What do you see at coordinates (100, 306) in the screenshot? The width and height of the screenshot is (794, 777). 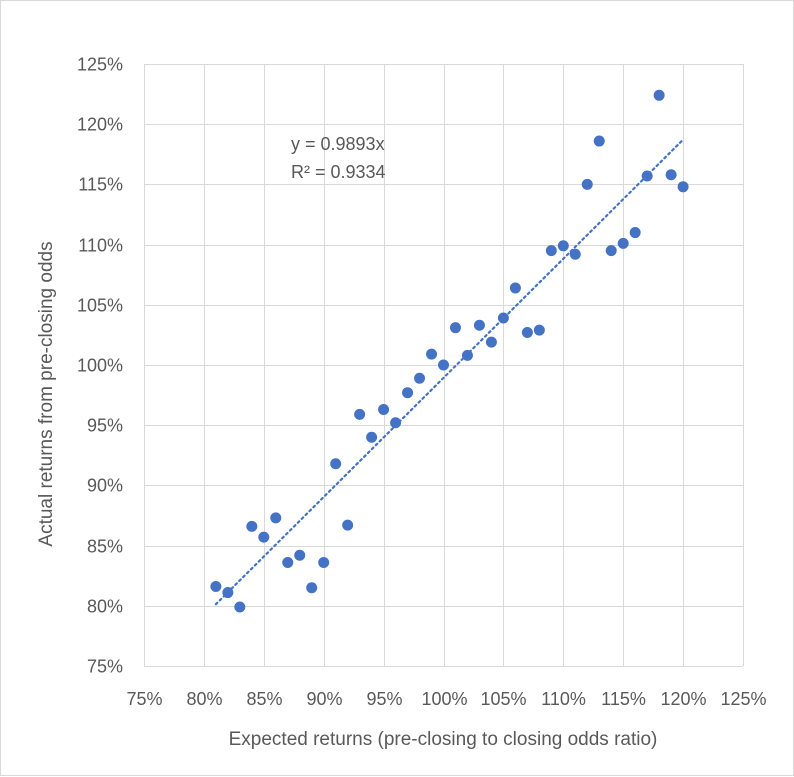 I see `y-tick-label: 105%` at bounding box center [100, 306].